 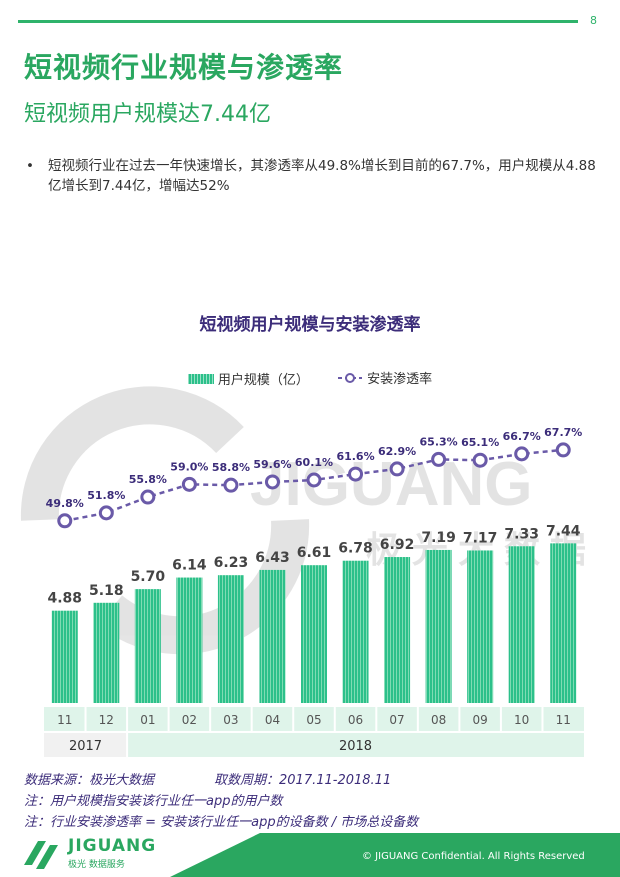 I want to click on year-band-2018, so click(x=356, y=745).